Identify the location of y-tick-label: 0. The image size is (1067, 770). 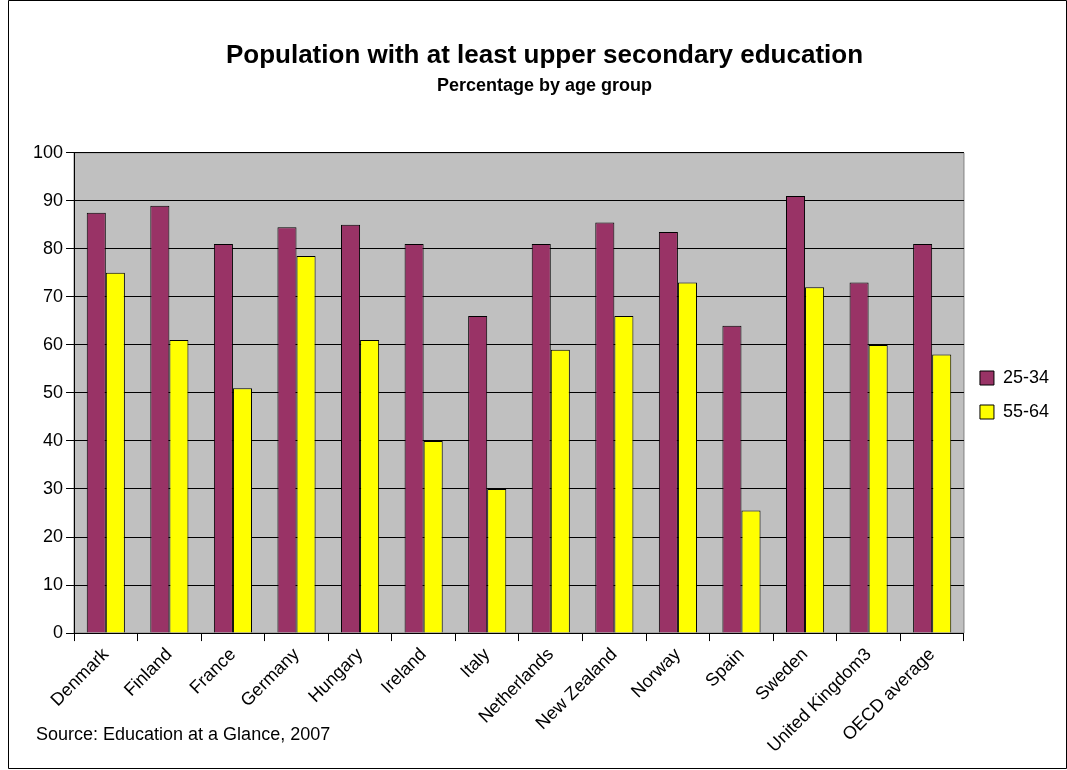
(58, 632).